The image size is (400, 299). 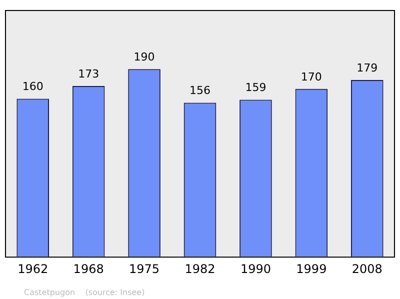 I want to click on x-tick-label: 1982, so click(x=200, y=269).